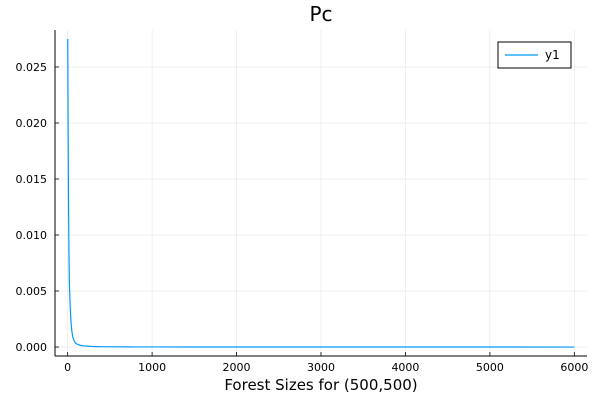 This screenshot has height=400, width=600. Describe the element at coordinates (320, 385) in the screenshot. I see `x-axis-label: Forest Sizes for (500,500)` at that location.